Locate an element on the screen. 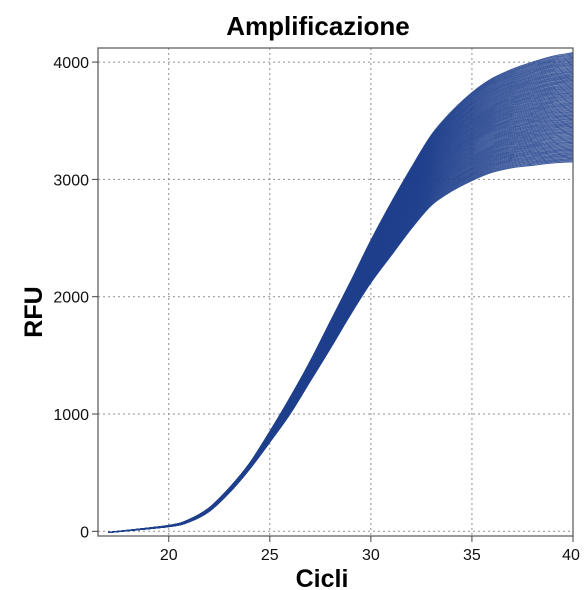  x-tick-label: 20 is located at coordinates (169, 555).